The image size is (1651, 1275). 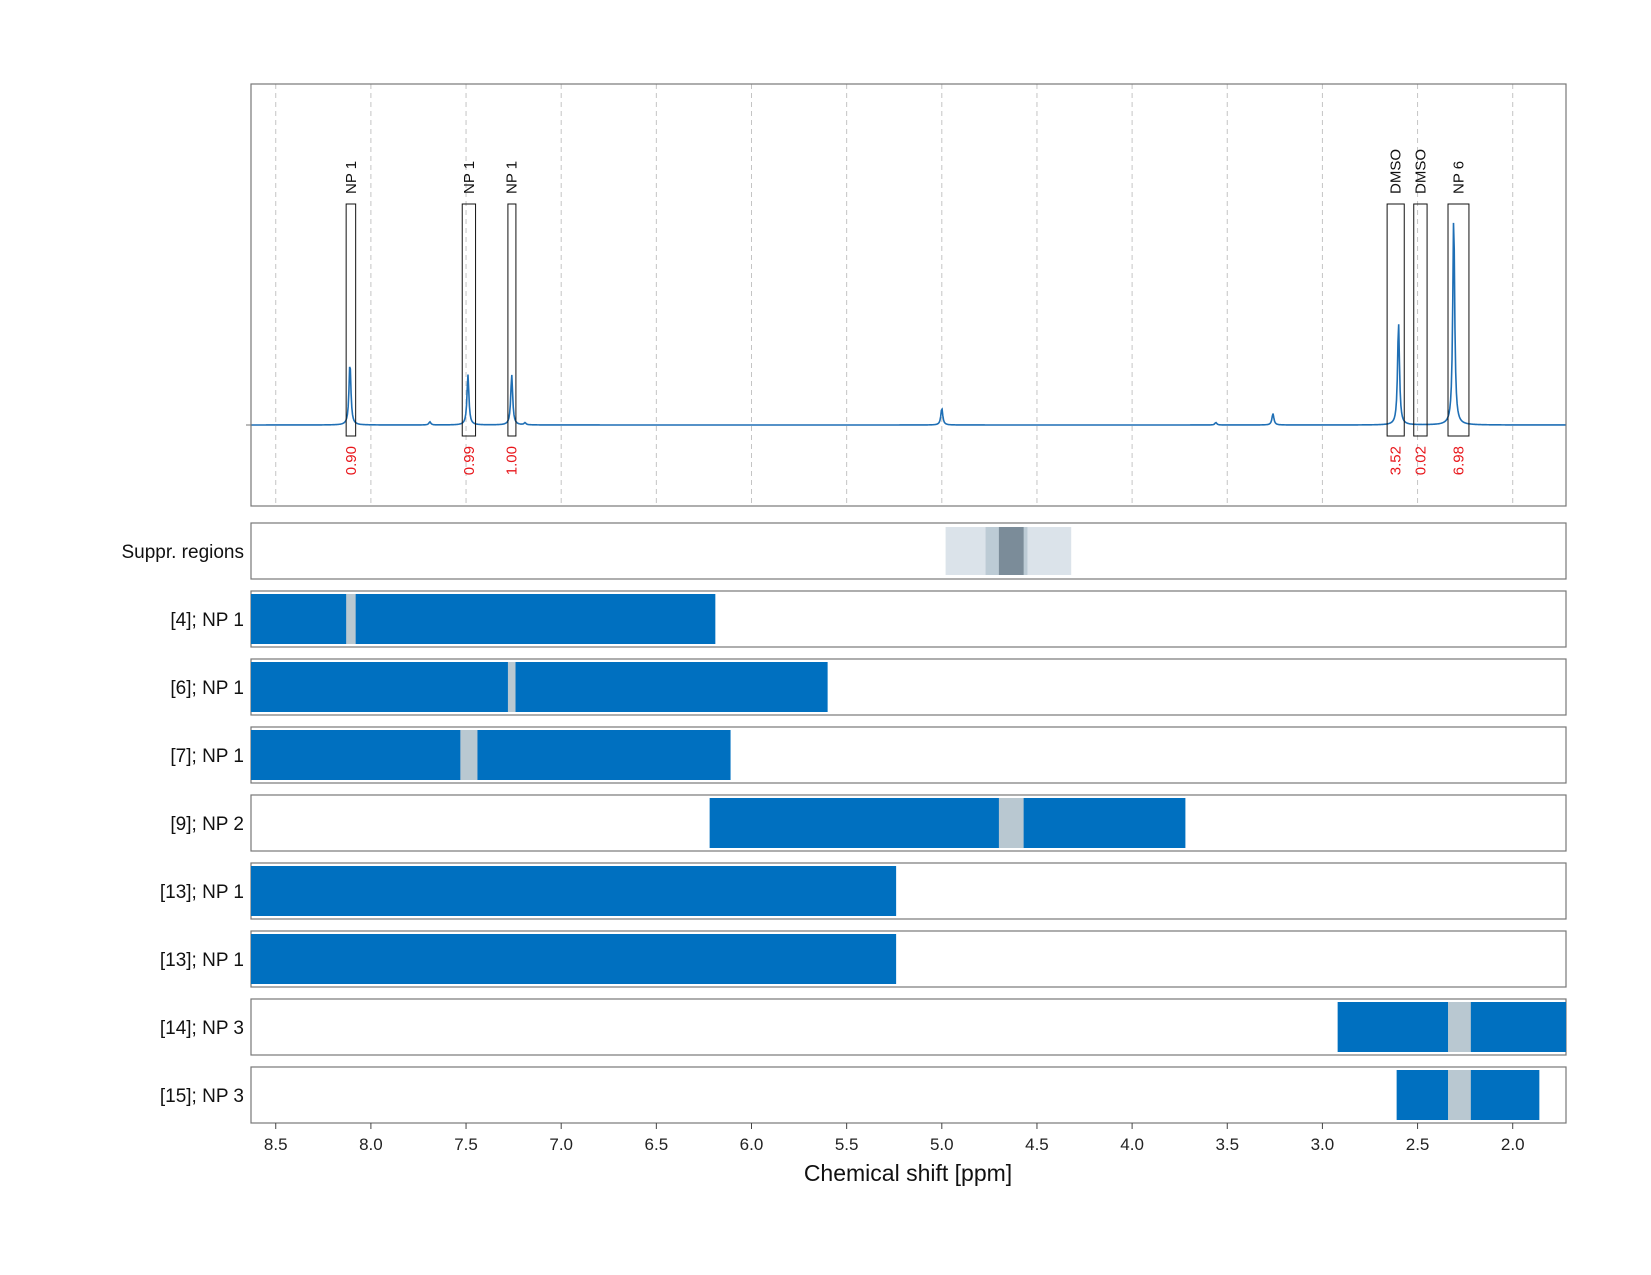 What do you see at coordinates (1037, 1144) in the screenshot?
I see `x-tick-label: 4.5` at bounding box center [1037, 1144].